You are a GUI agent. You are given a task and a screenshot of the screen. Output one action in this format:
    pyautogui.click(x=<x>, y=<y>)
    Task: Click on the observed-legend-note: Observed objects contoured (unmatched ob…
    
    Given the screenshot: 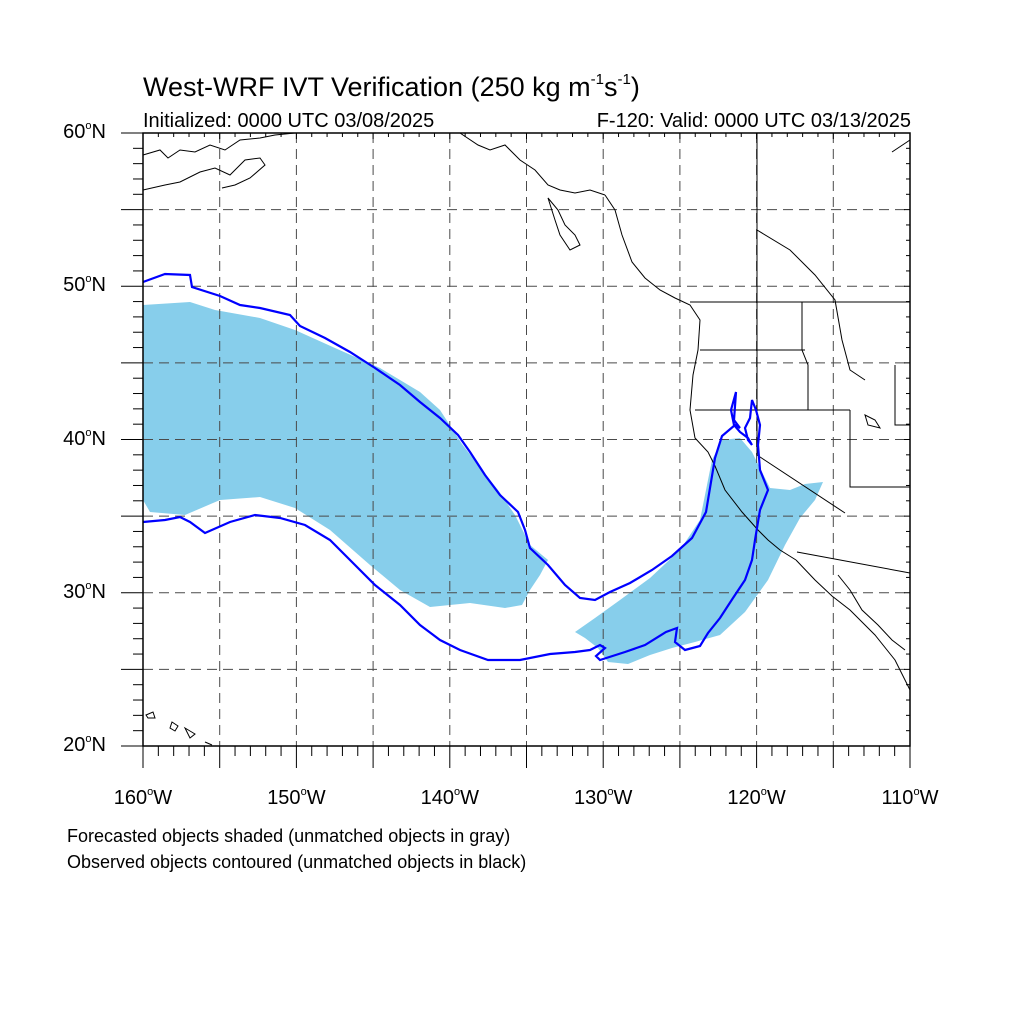 What is the action you would take?
    pyautogui.click(x=297, y=862)
    